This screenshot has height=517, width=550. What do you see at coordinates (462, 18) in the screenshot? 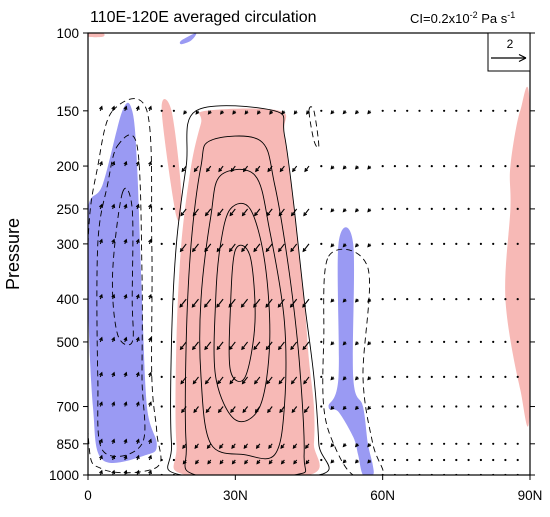
I see `contour-interval-label: CI=0.2x10-2 Pa s-1` at bounding box center [462, 18].